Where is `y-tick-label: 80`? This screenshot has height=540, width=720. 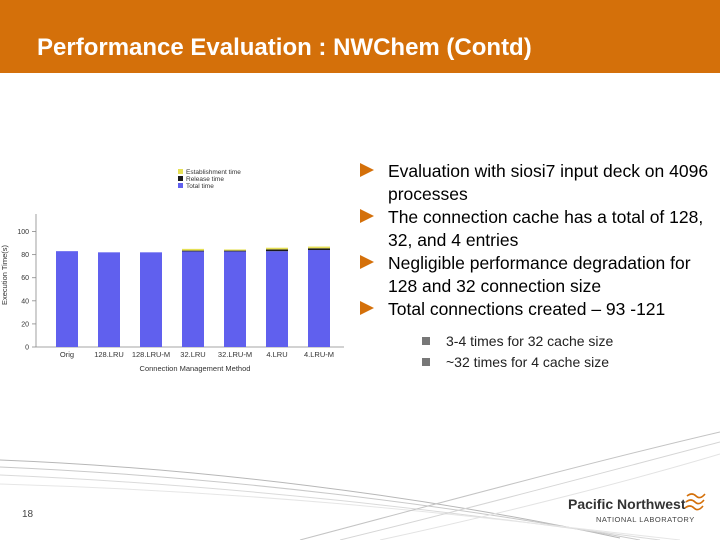
y-tick-label: 80 is located at coordinates (25, 255).